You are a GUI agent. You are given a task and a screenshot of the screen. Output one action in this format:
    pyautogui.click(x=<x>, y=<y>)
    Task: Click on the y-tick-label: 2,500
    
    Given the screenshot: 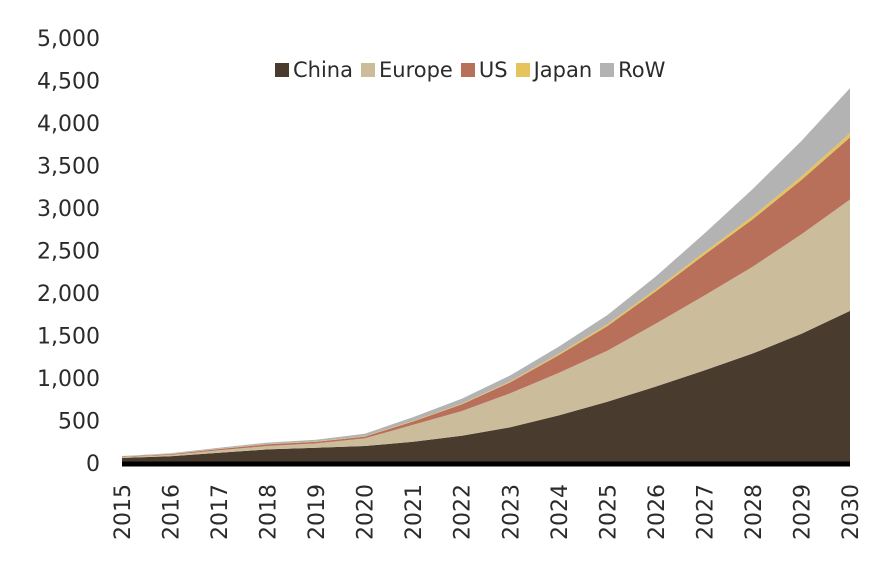 What is the action you would take?
    pyautogui.click(x=68, y=252)
    